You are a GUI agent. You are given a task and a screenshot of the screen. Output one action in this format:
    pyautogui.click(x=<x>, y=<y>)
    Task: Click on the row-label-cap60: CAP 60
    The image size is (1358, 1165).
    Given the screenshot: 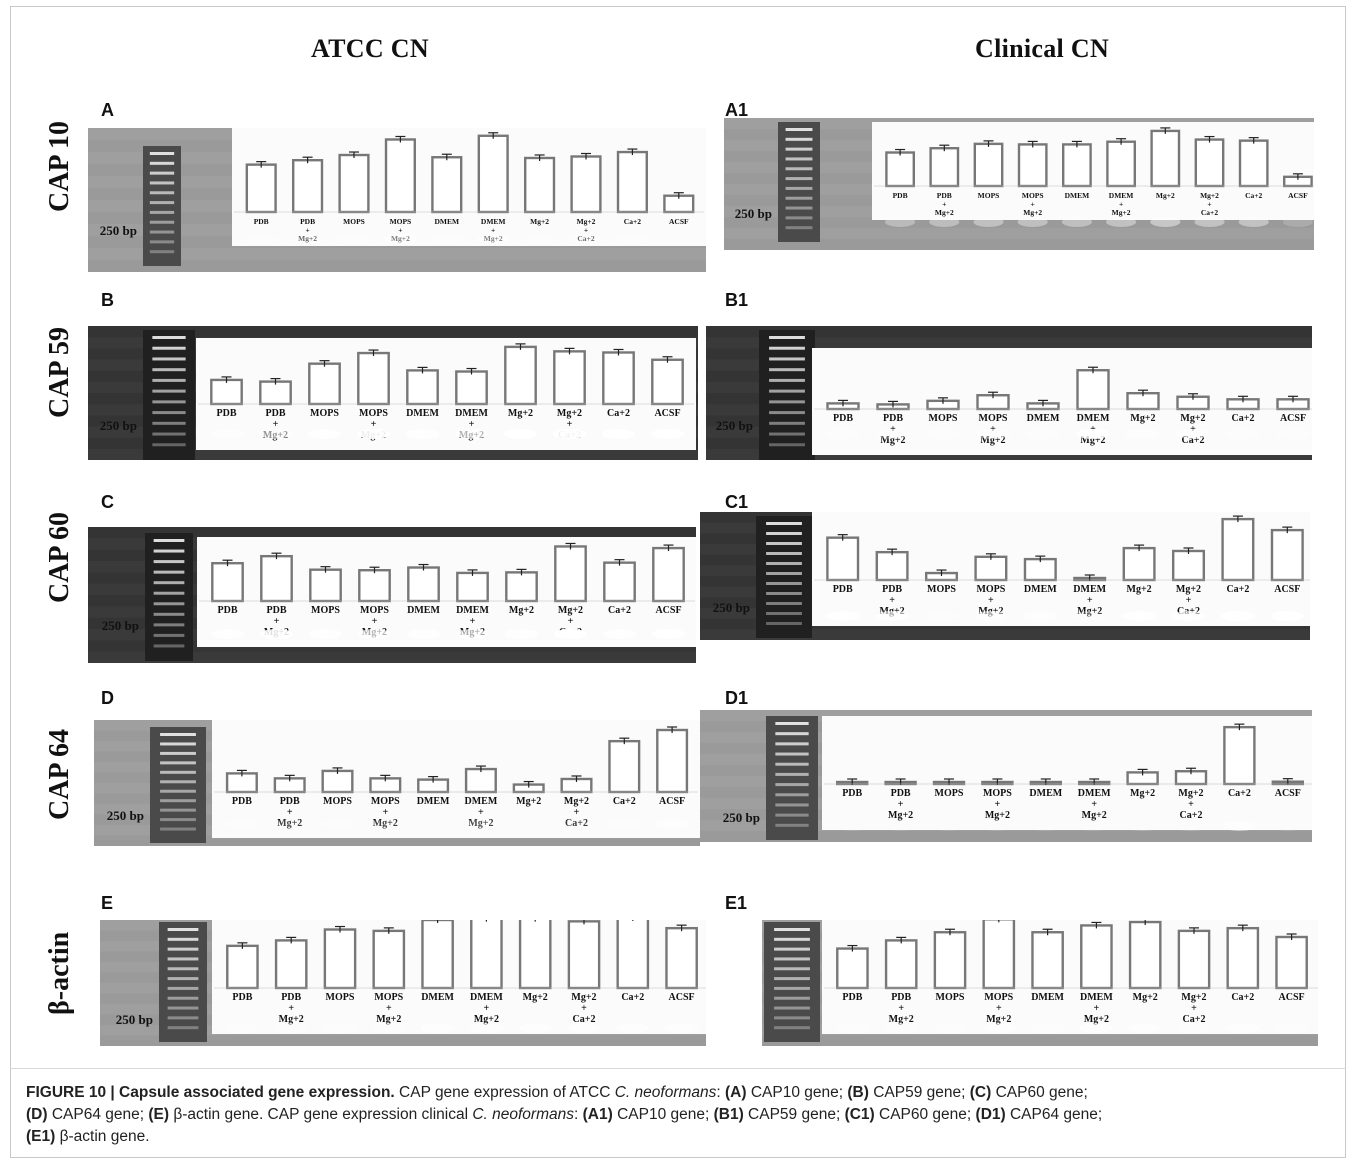 What is the action you would take?
    pyautogui.click(x=59, y=557)
    